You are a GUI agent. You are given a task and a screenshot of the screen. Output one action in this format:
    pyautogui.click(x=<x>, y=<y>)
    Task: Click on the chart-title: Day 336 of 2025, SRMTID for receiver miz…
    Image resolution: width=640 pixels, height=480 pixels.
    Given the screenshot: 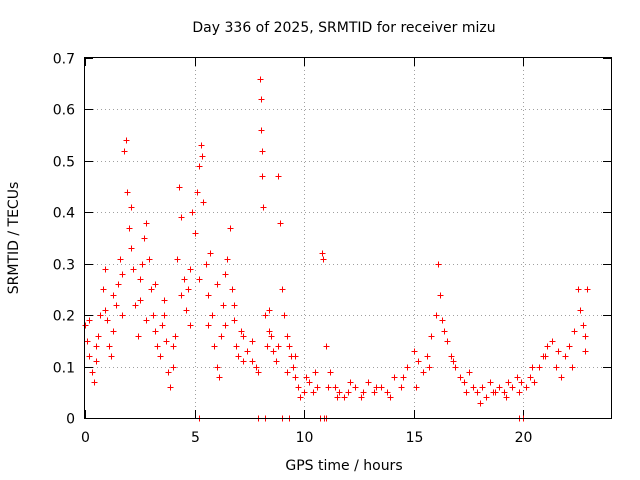 What is the action you would take?
    pyautogui.click(x=343, y=28)
    